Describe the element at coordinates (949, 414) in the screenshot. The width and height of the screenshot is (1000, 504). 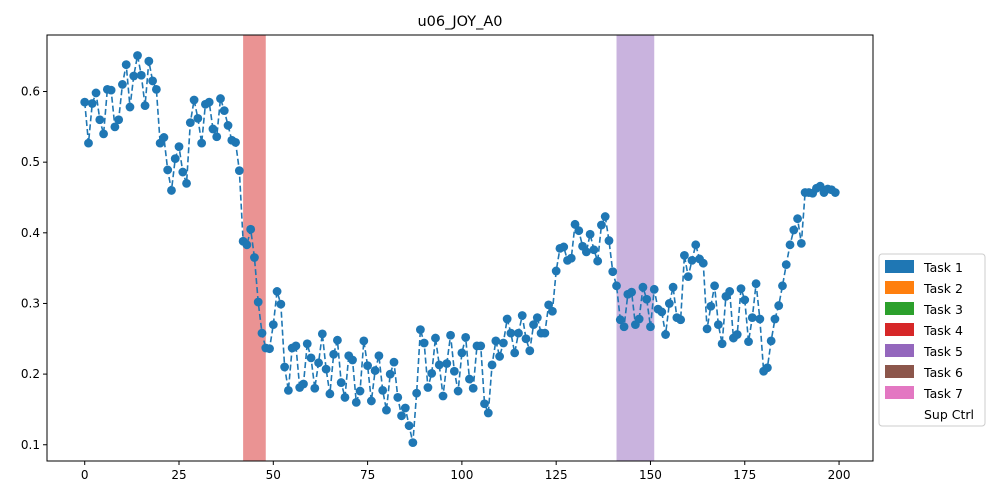
I see `legend-label: Sup Ctrl` at that location.